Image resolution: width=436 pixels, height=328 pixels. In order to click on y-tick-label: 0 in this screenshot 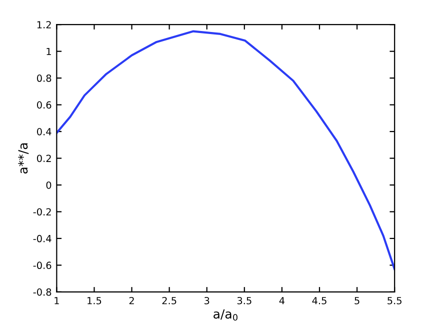, I will do `click(49, 185)`.